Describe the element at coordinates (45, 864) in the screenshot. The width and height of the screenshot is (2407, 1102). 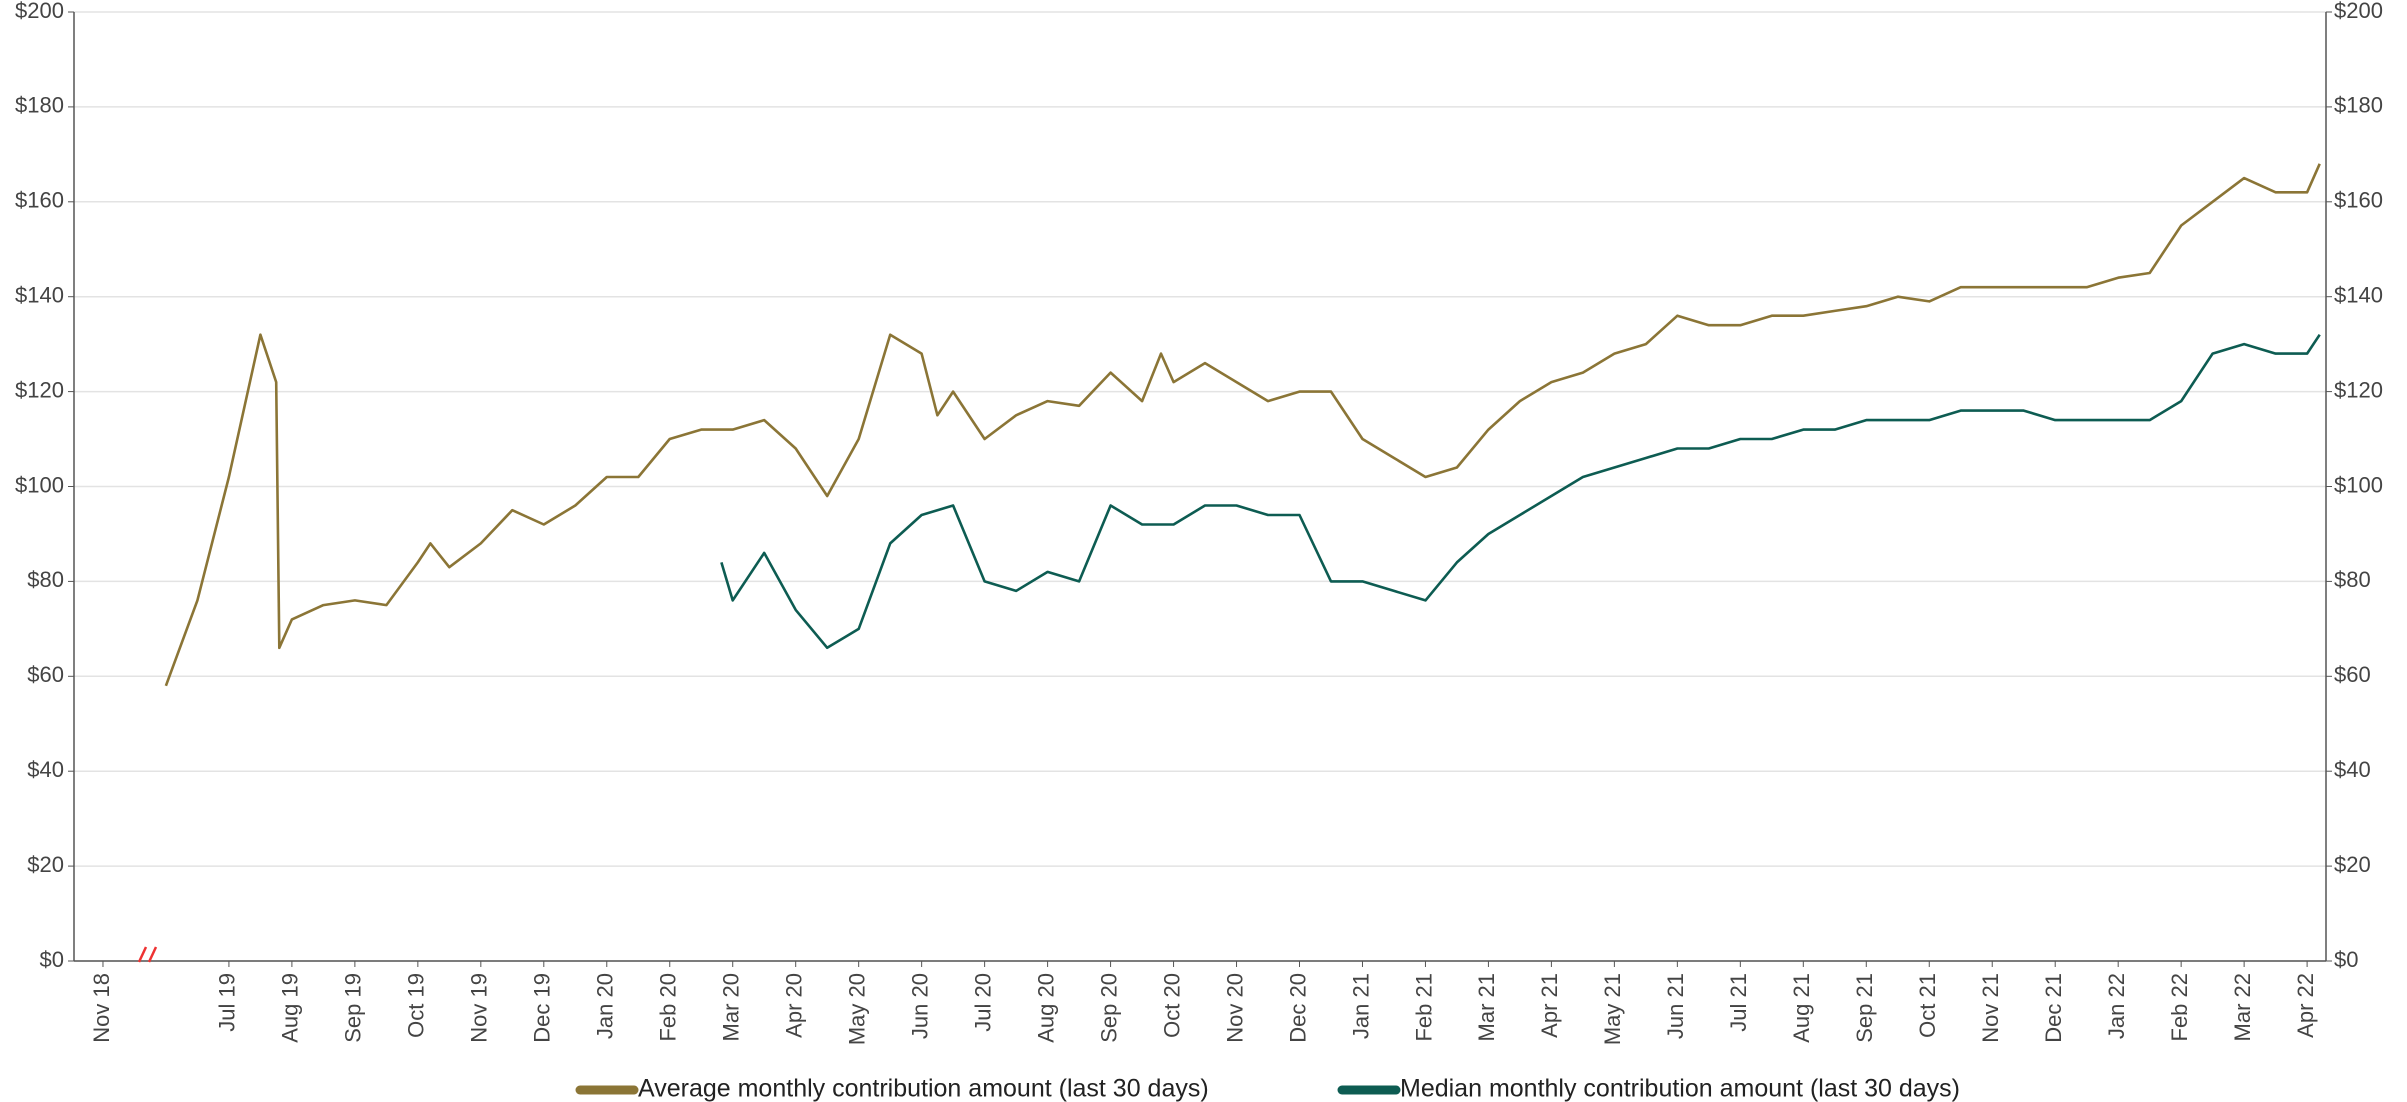
I see `y-tick-label: $20` at that location.